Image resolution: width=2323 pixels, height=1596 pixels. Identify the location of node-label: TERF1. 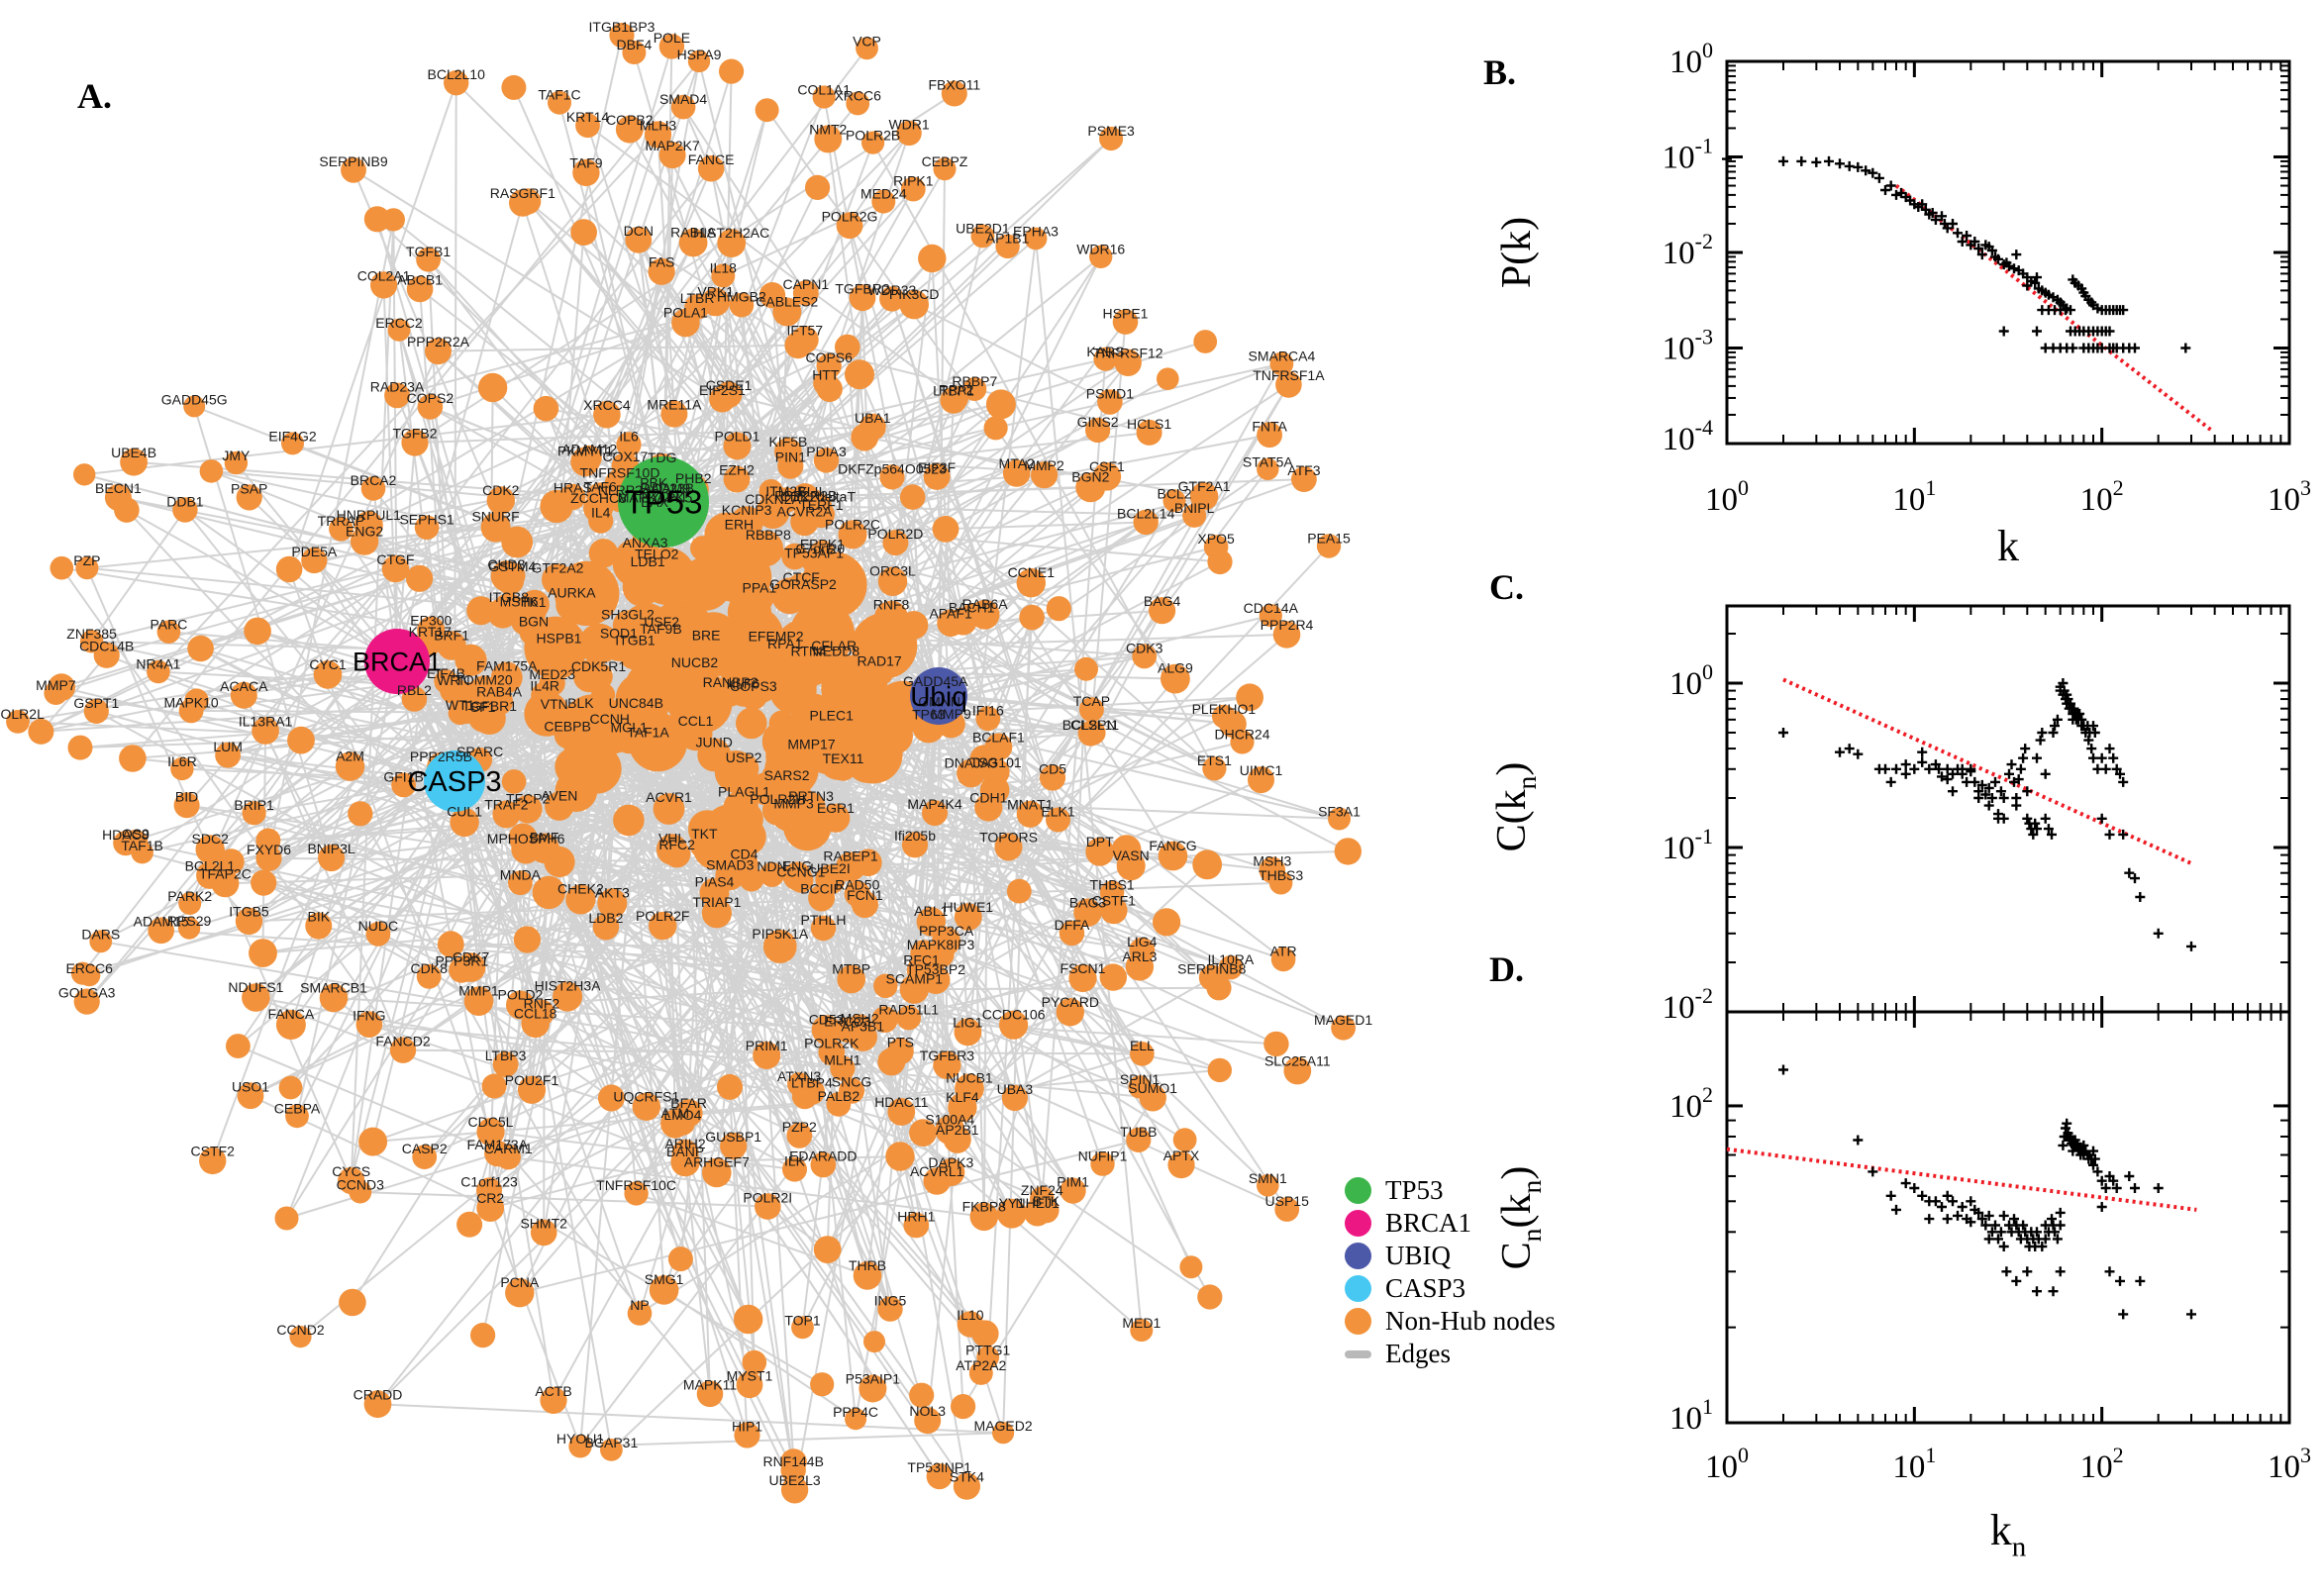
(822, 505).